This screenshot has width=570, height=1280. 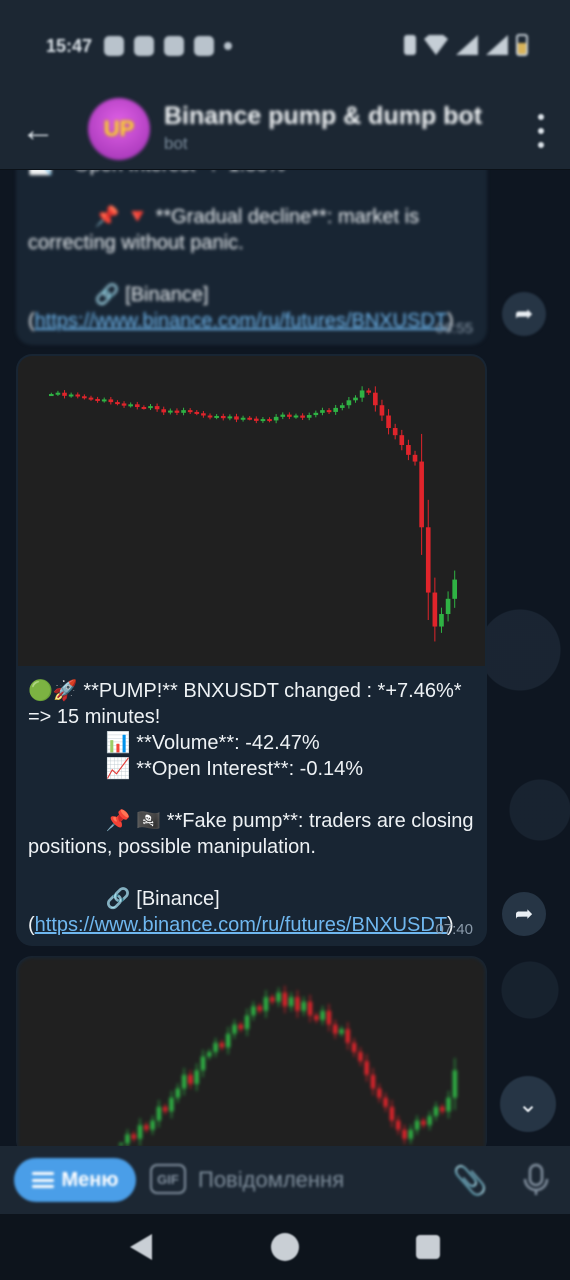 What do you see at coordinates (323, 116) in the screenshot?
I see `chat-title: Binance pump & dump bot` at bounding box center [323, 116].